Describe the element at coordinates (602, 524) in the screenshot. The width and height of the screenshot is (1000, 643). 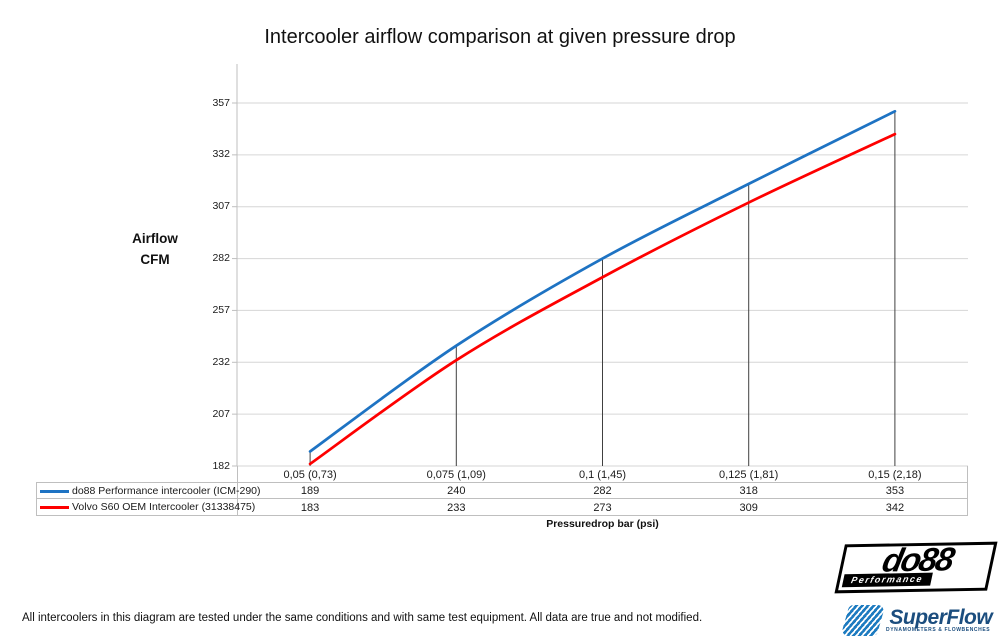
I see `x-axis-title: Pressuredrop bar (psi)` at that location.